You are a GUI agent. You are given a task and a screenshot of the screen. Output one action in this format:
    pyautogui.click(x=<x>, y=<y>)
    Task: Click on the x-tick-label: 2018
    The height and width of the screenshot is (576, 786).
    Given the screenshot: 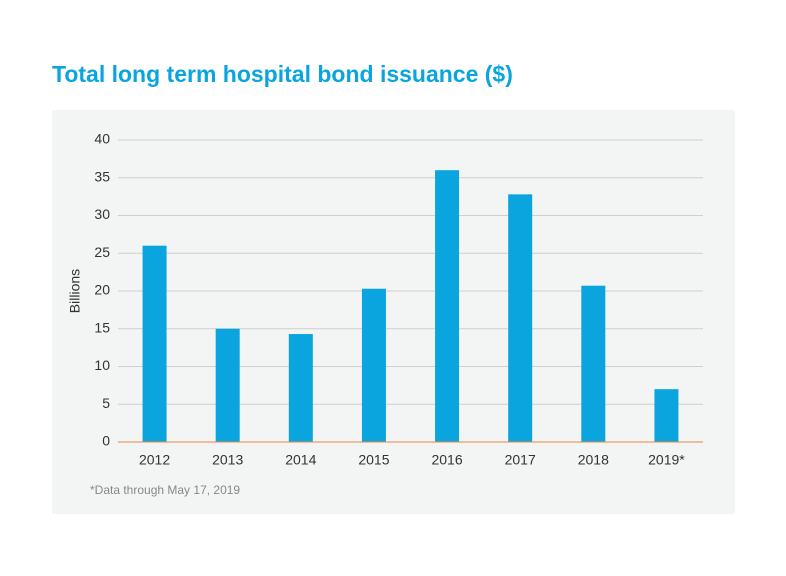 What is the action you would take?
    pyautogui.click(x=593, y=460)
    